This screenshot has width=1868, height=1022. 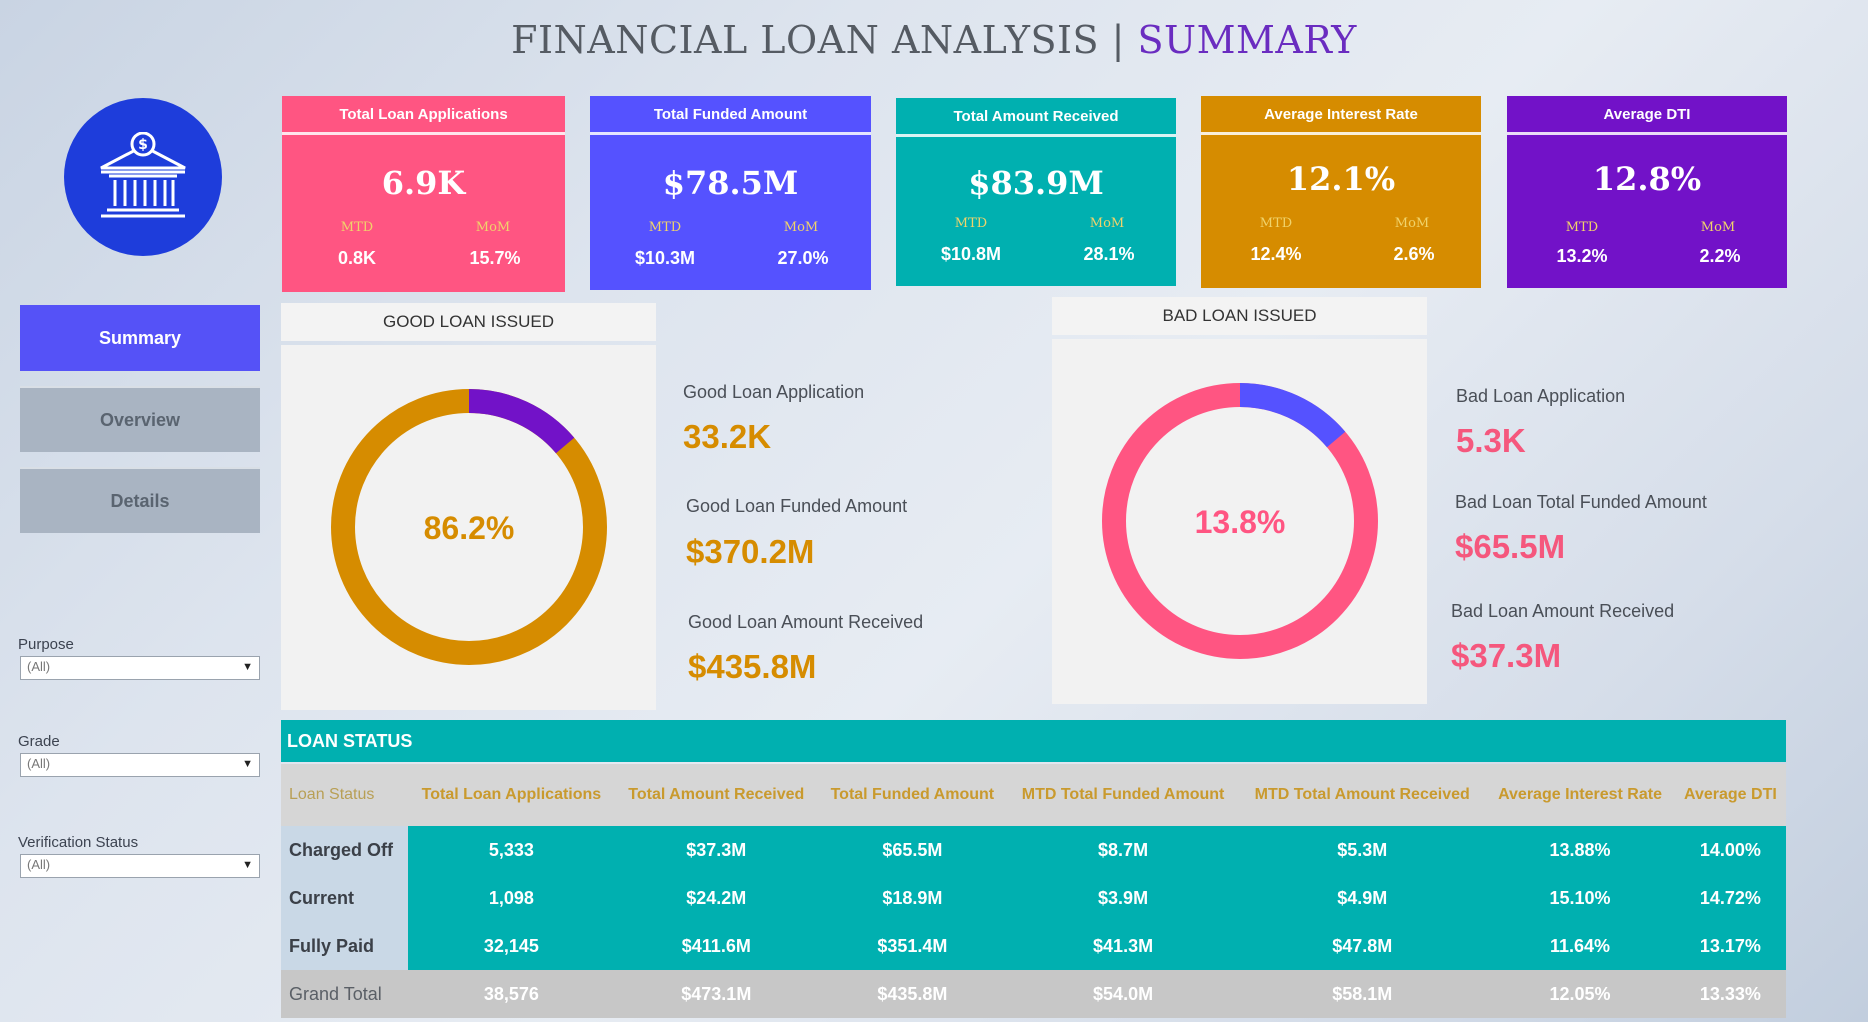 I want to click on page-title-main: FINANCIAL LOAN ANALYSIS |, so click(x=824, y=40).